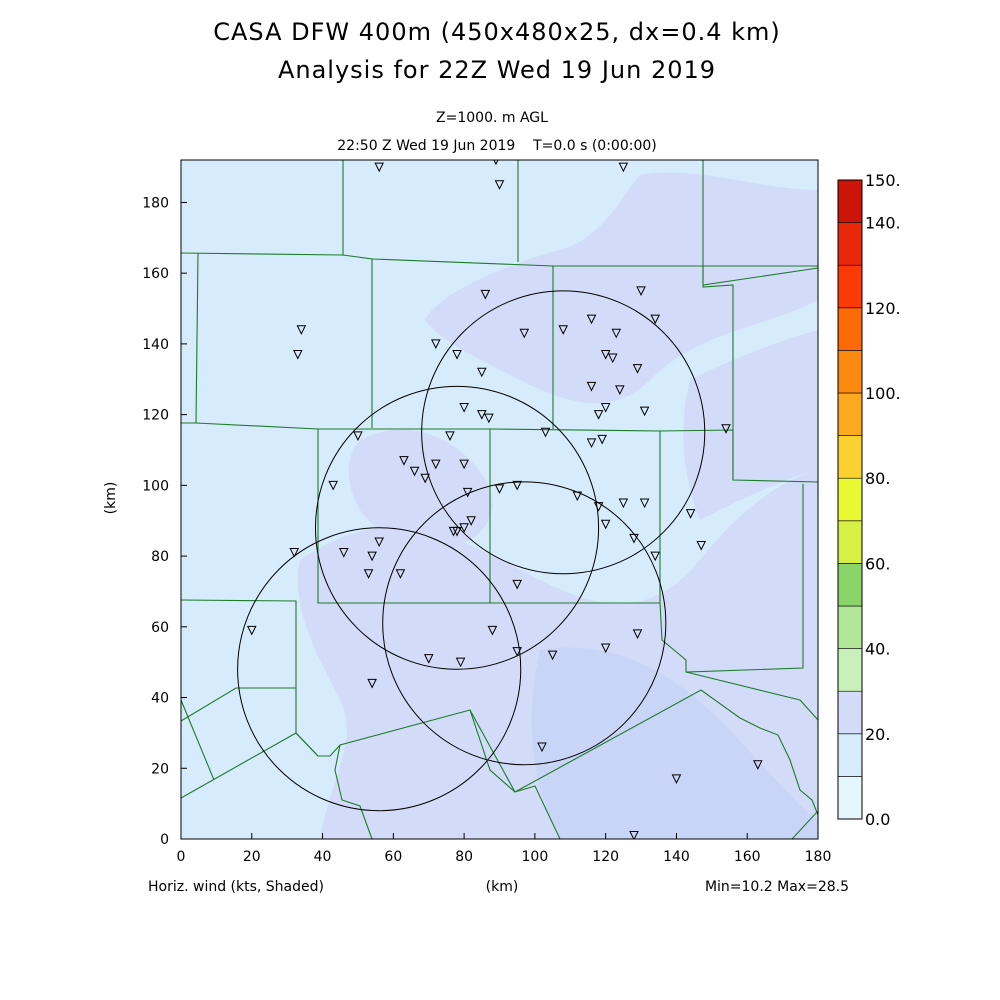 The width and height of the screenshot is (1000, 1000). What do you see at coordinates (869, 500) in the screenshot?
I see `colorbar: 0.0 20. 40. 60. 80. 100. 120. 140. 150.` at bounding box center [869, 500].